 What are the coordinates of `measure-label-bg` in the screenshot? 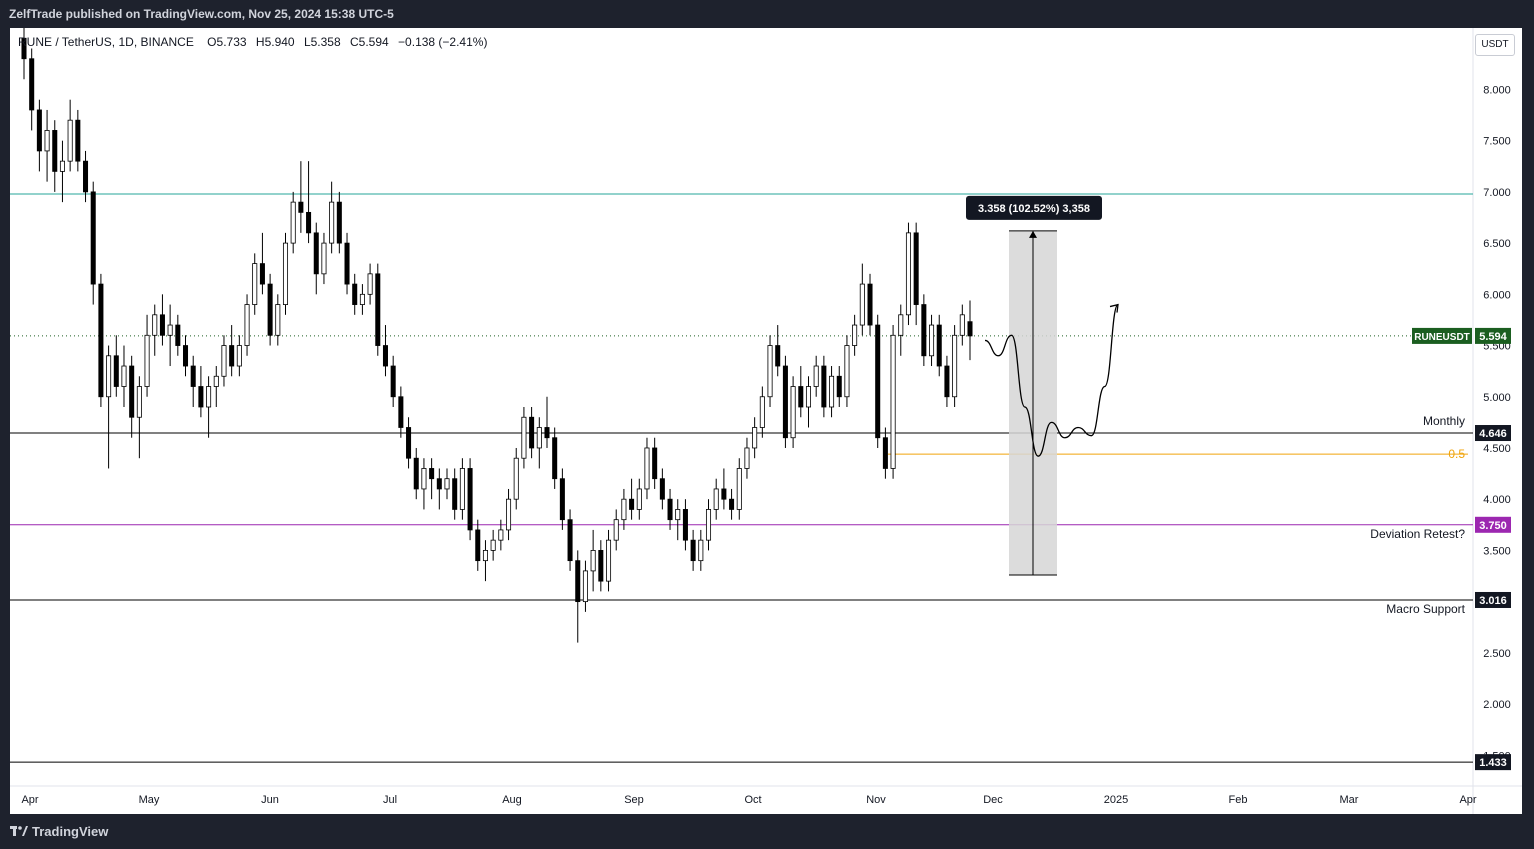 It's located at (1034, 207).